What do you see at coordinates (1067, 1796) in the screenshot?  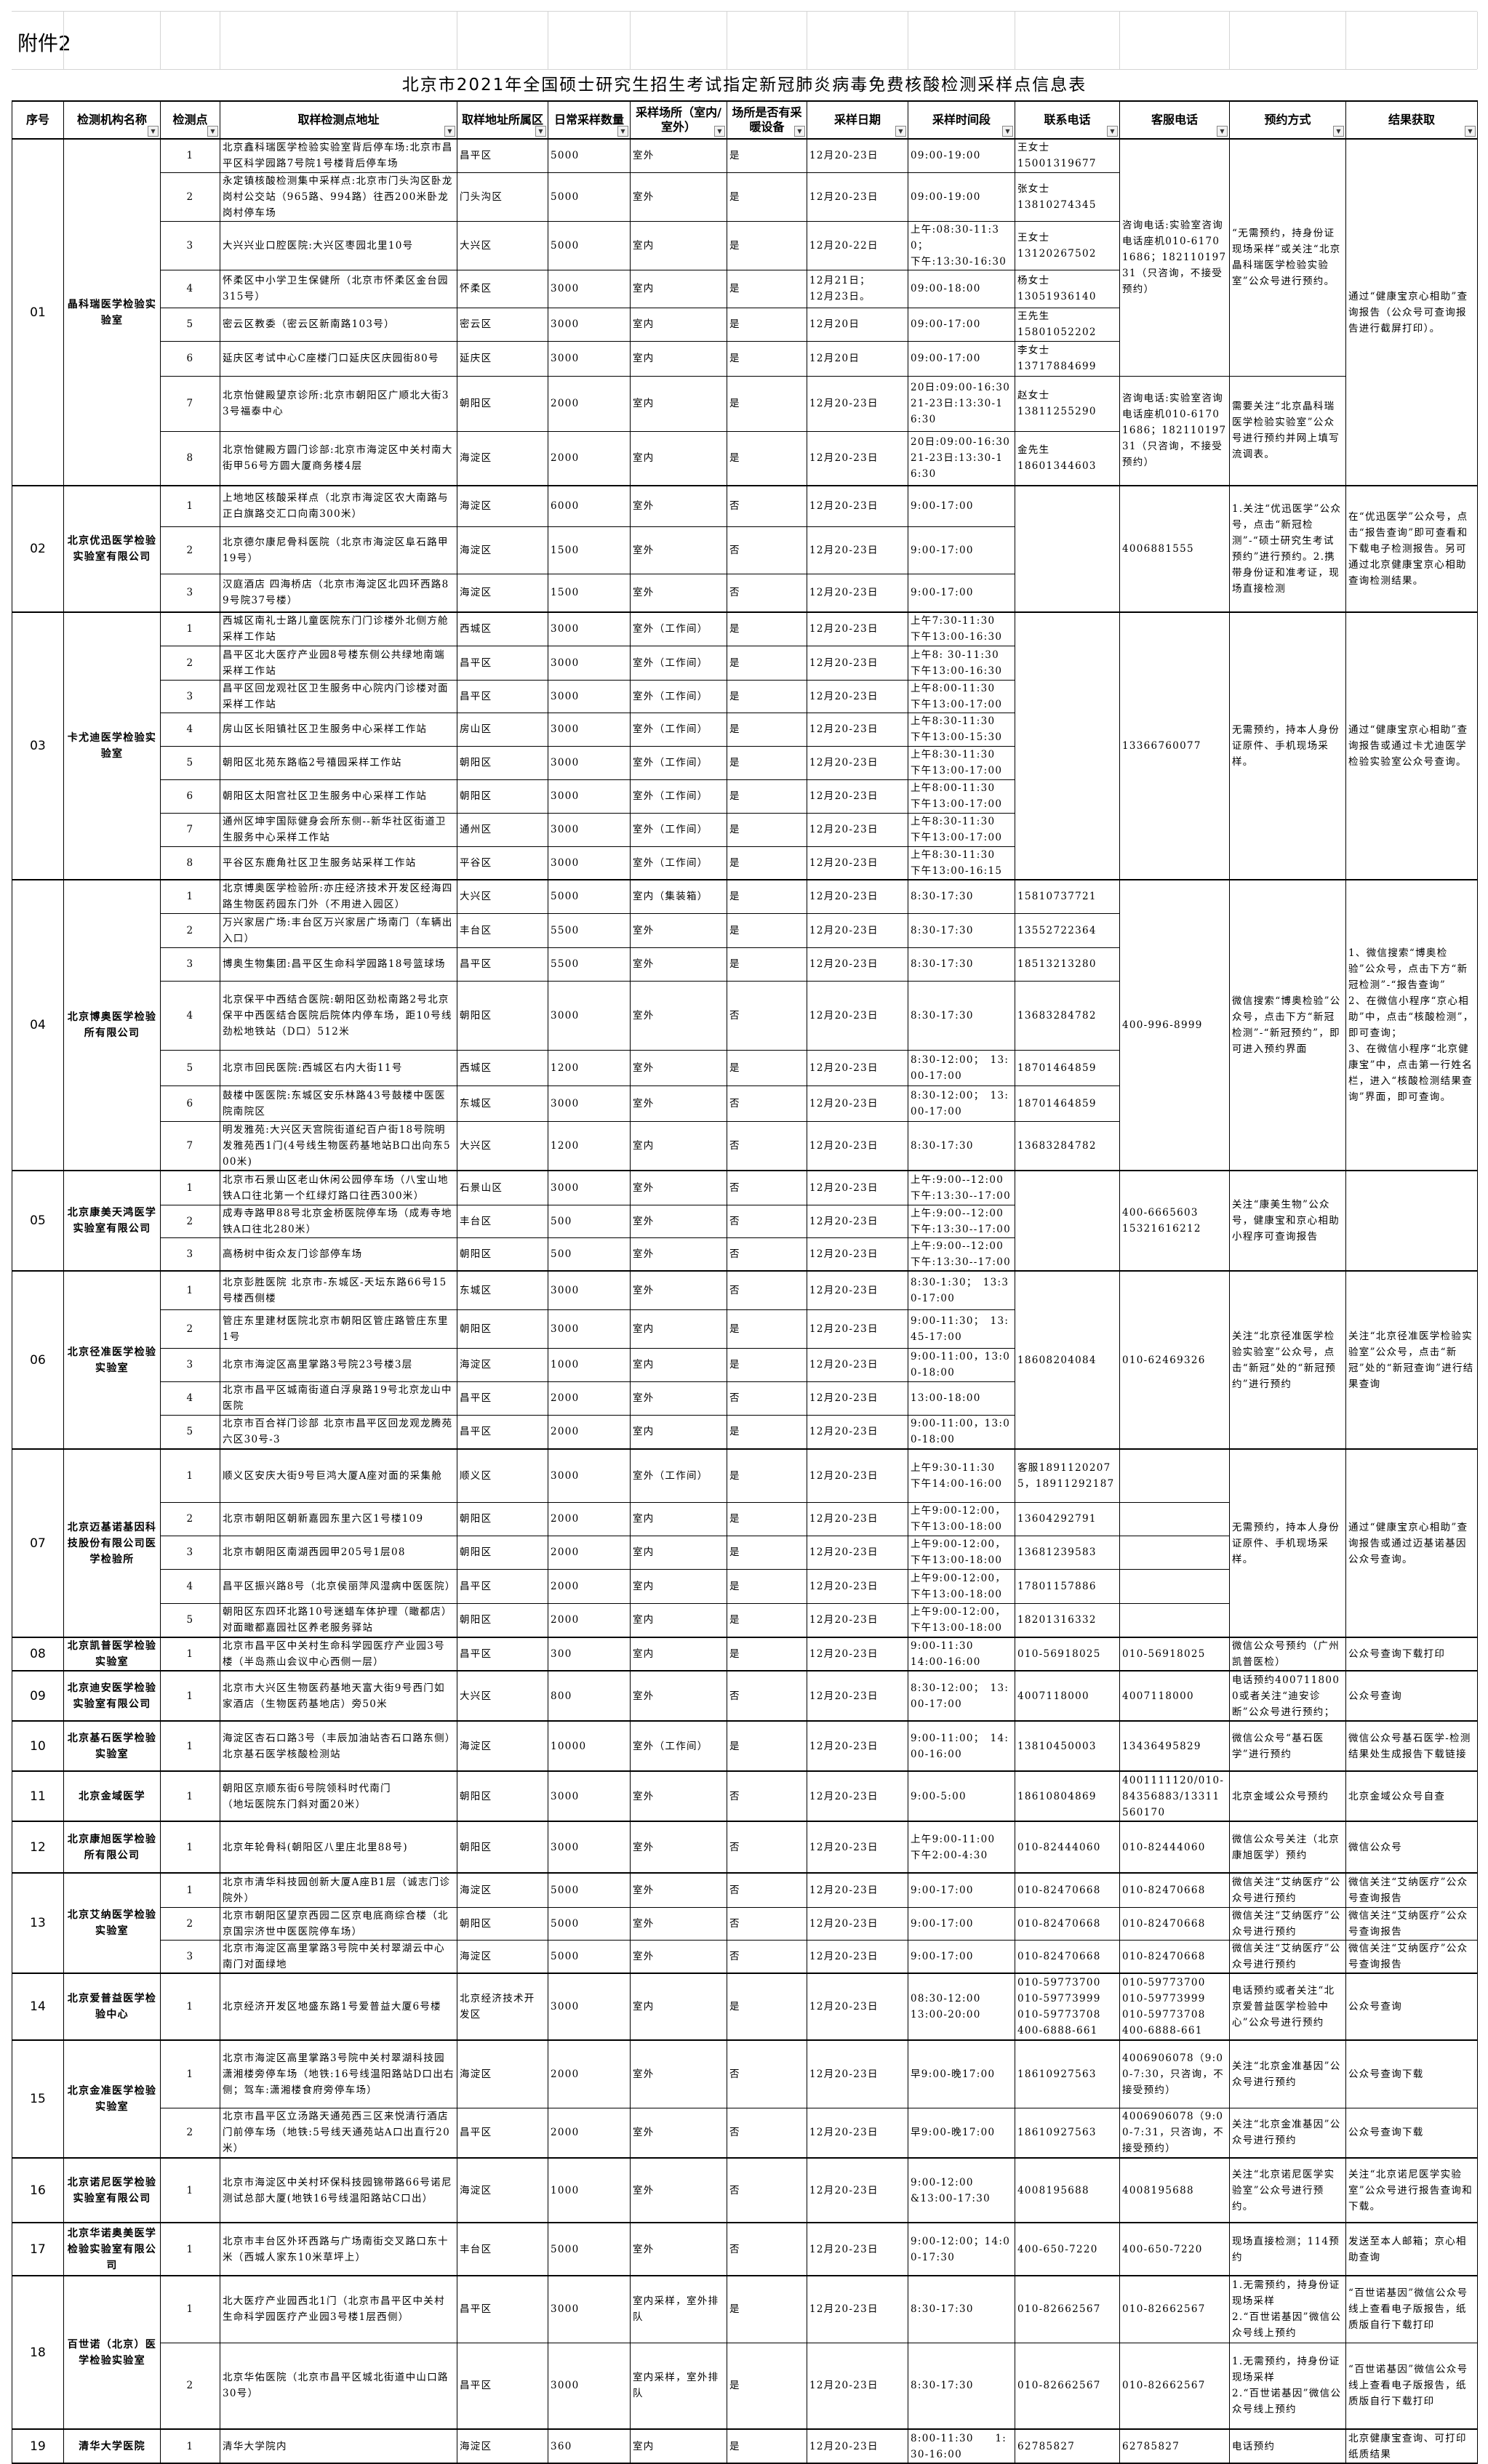 I see `phone-cell: 18610804869` at bounding box center [1067, 1796].